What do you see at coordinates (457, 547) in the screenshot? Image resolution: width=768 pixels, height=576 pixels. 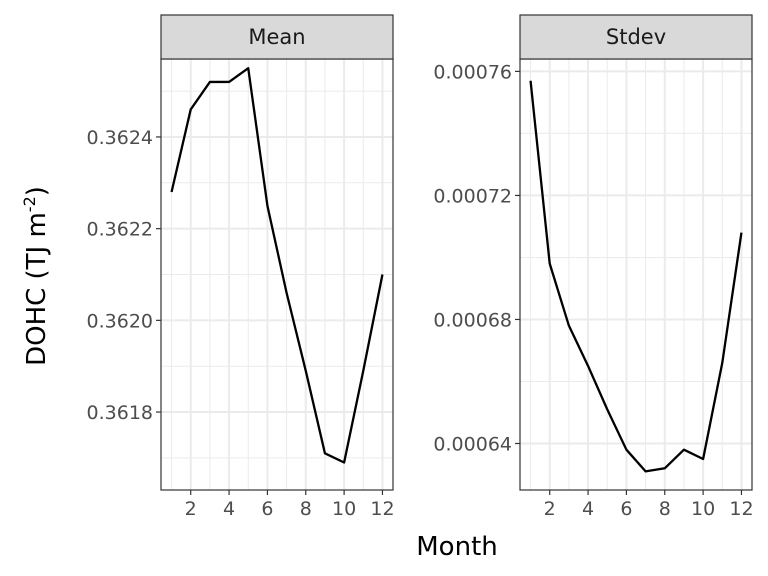 I see `x-axis-title: Month` at bounding box center [457, 547].